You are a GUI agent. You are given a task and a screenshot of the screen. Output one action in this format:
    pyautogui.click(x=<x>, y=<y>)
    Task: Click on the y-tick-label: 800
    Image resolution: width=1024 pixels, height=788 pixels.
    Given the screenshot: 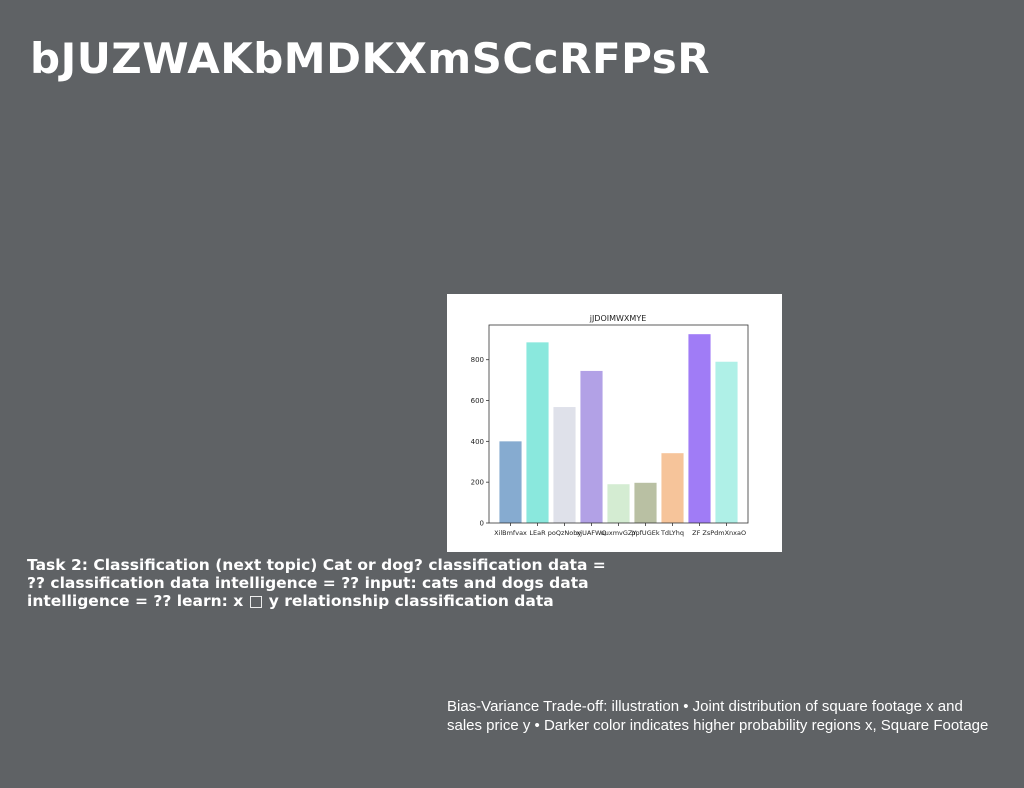 What is the action you would take?
    pyautogui.click(x=477, y=360)
    